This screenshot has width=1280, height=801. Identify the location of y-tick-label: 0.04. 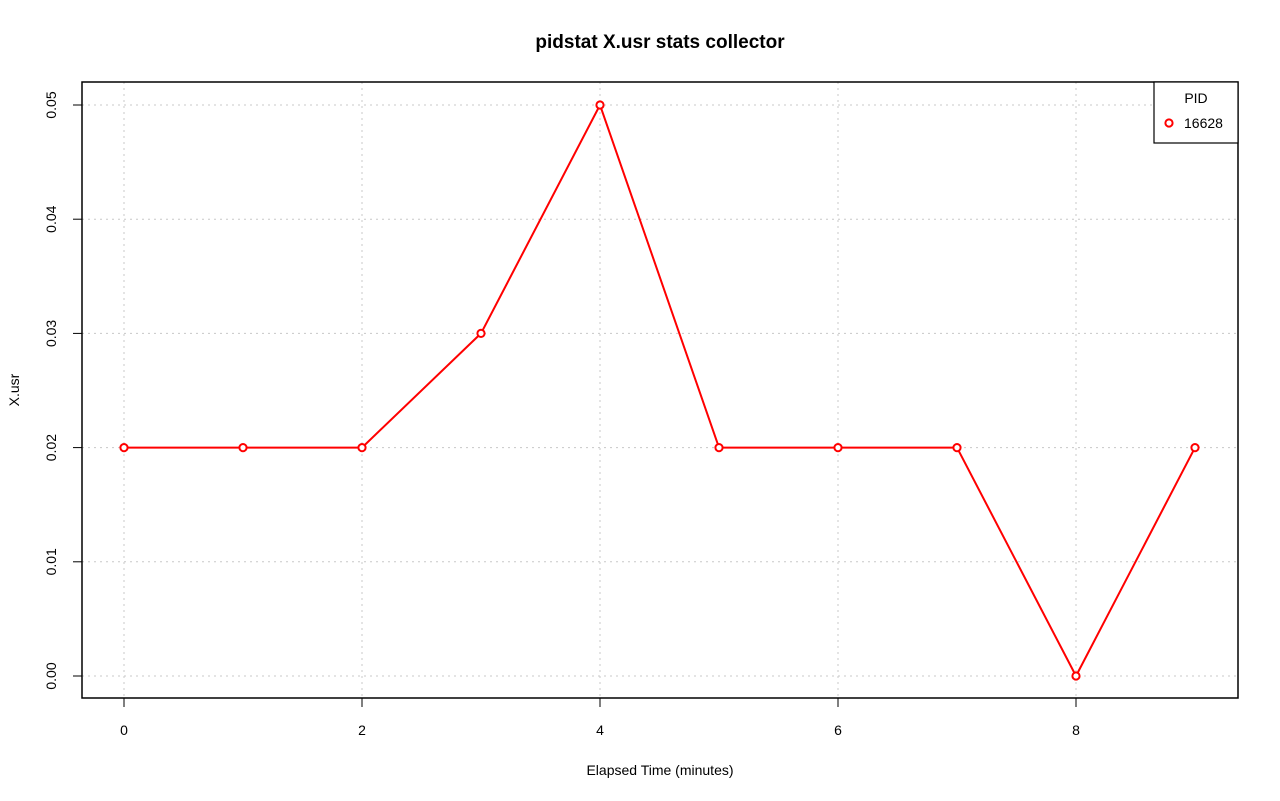
(51, 218).